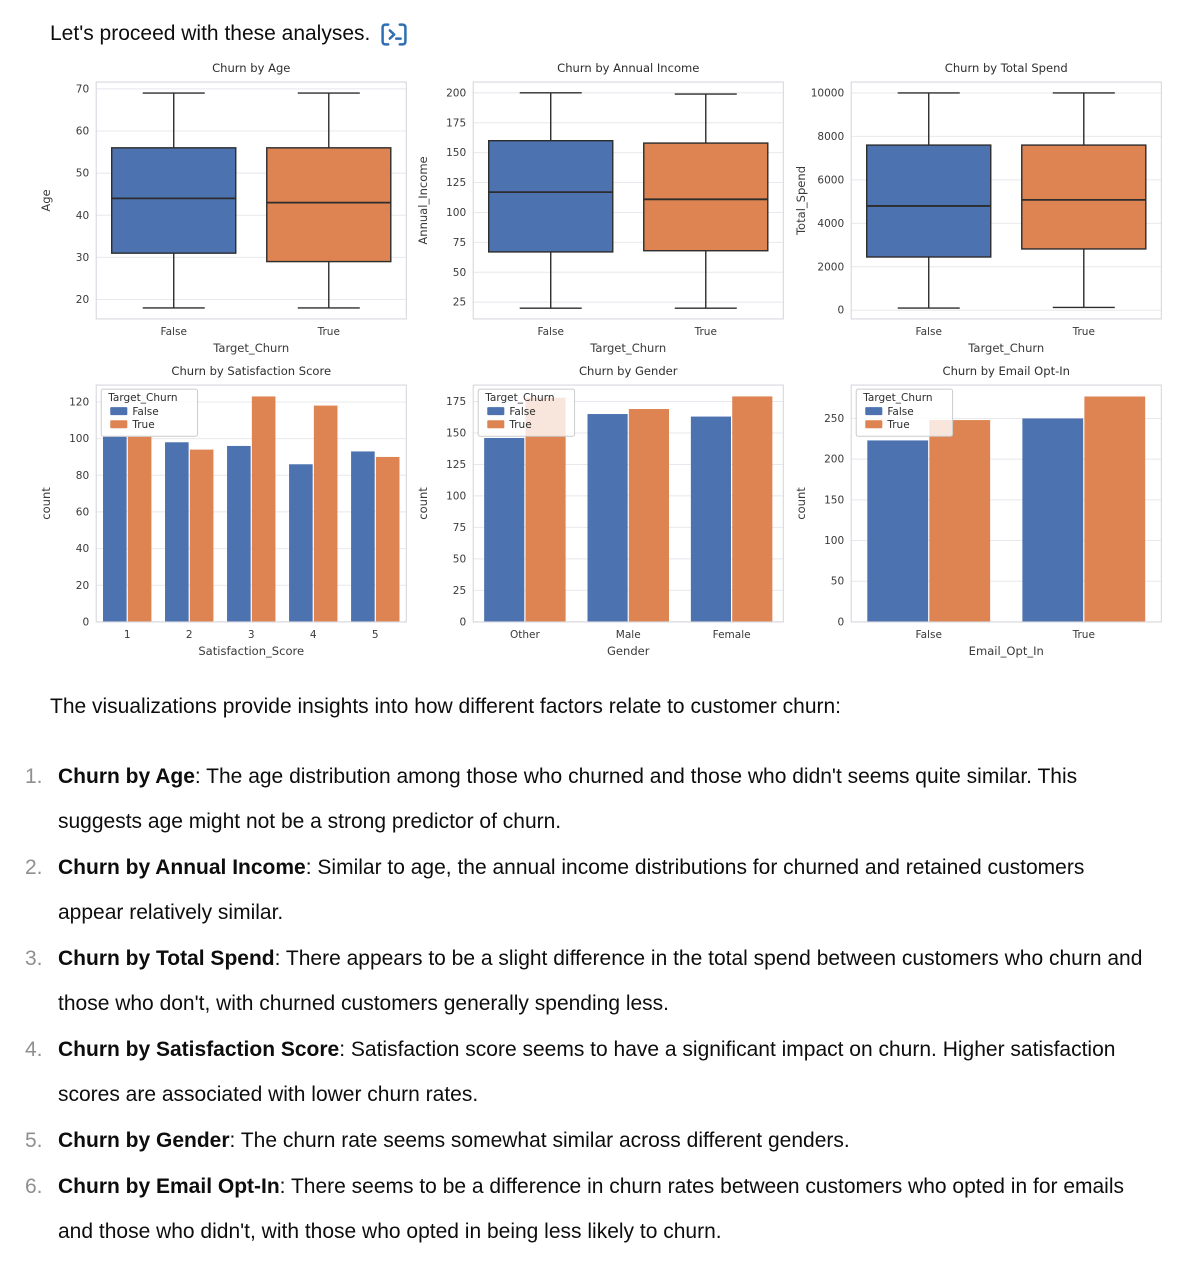  I want to click on list-item-number: 6., so click(34, 1187).